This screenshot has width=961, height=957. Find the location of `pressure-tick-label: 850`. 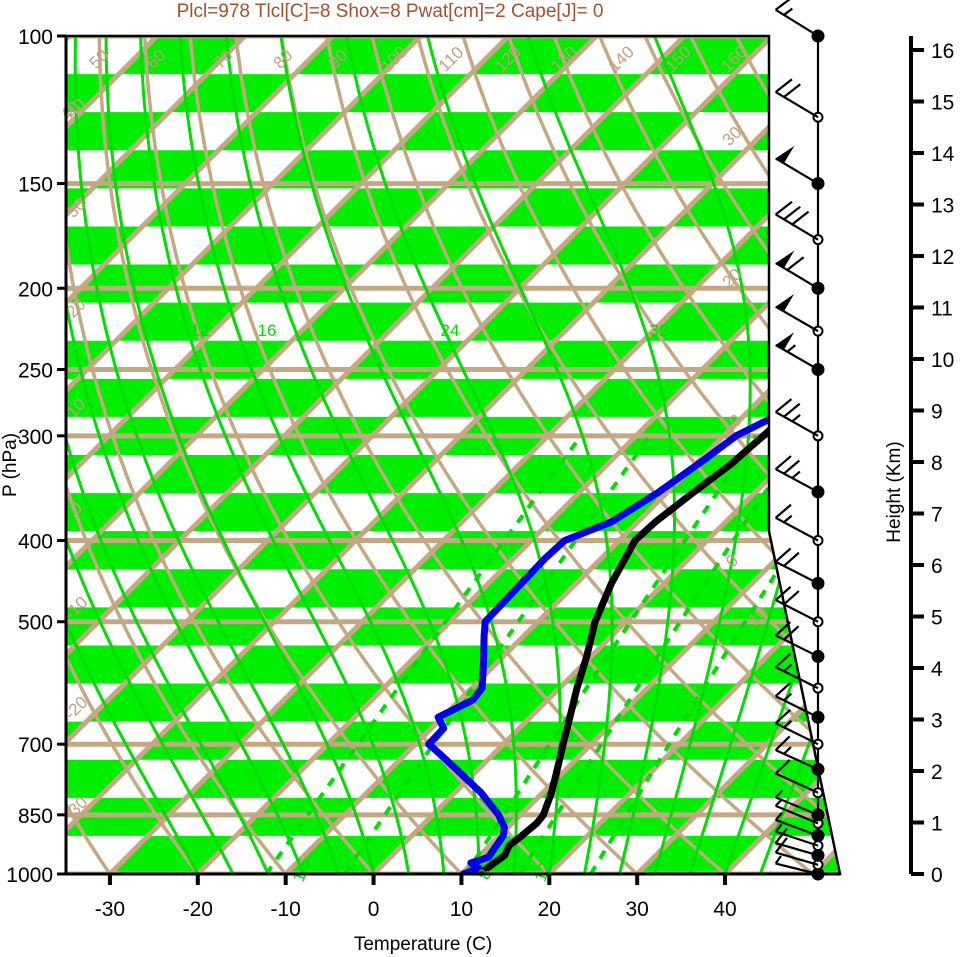

pressure-tick-label: 850 is located at coordinates (35, 816).